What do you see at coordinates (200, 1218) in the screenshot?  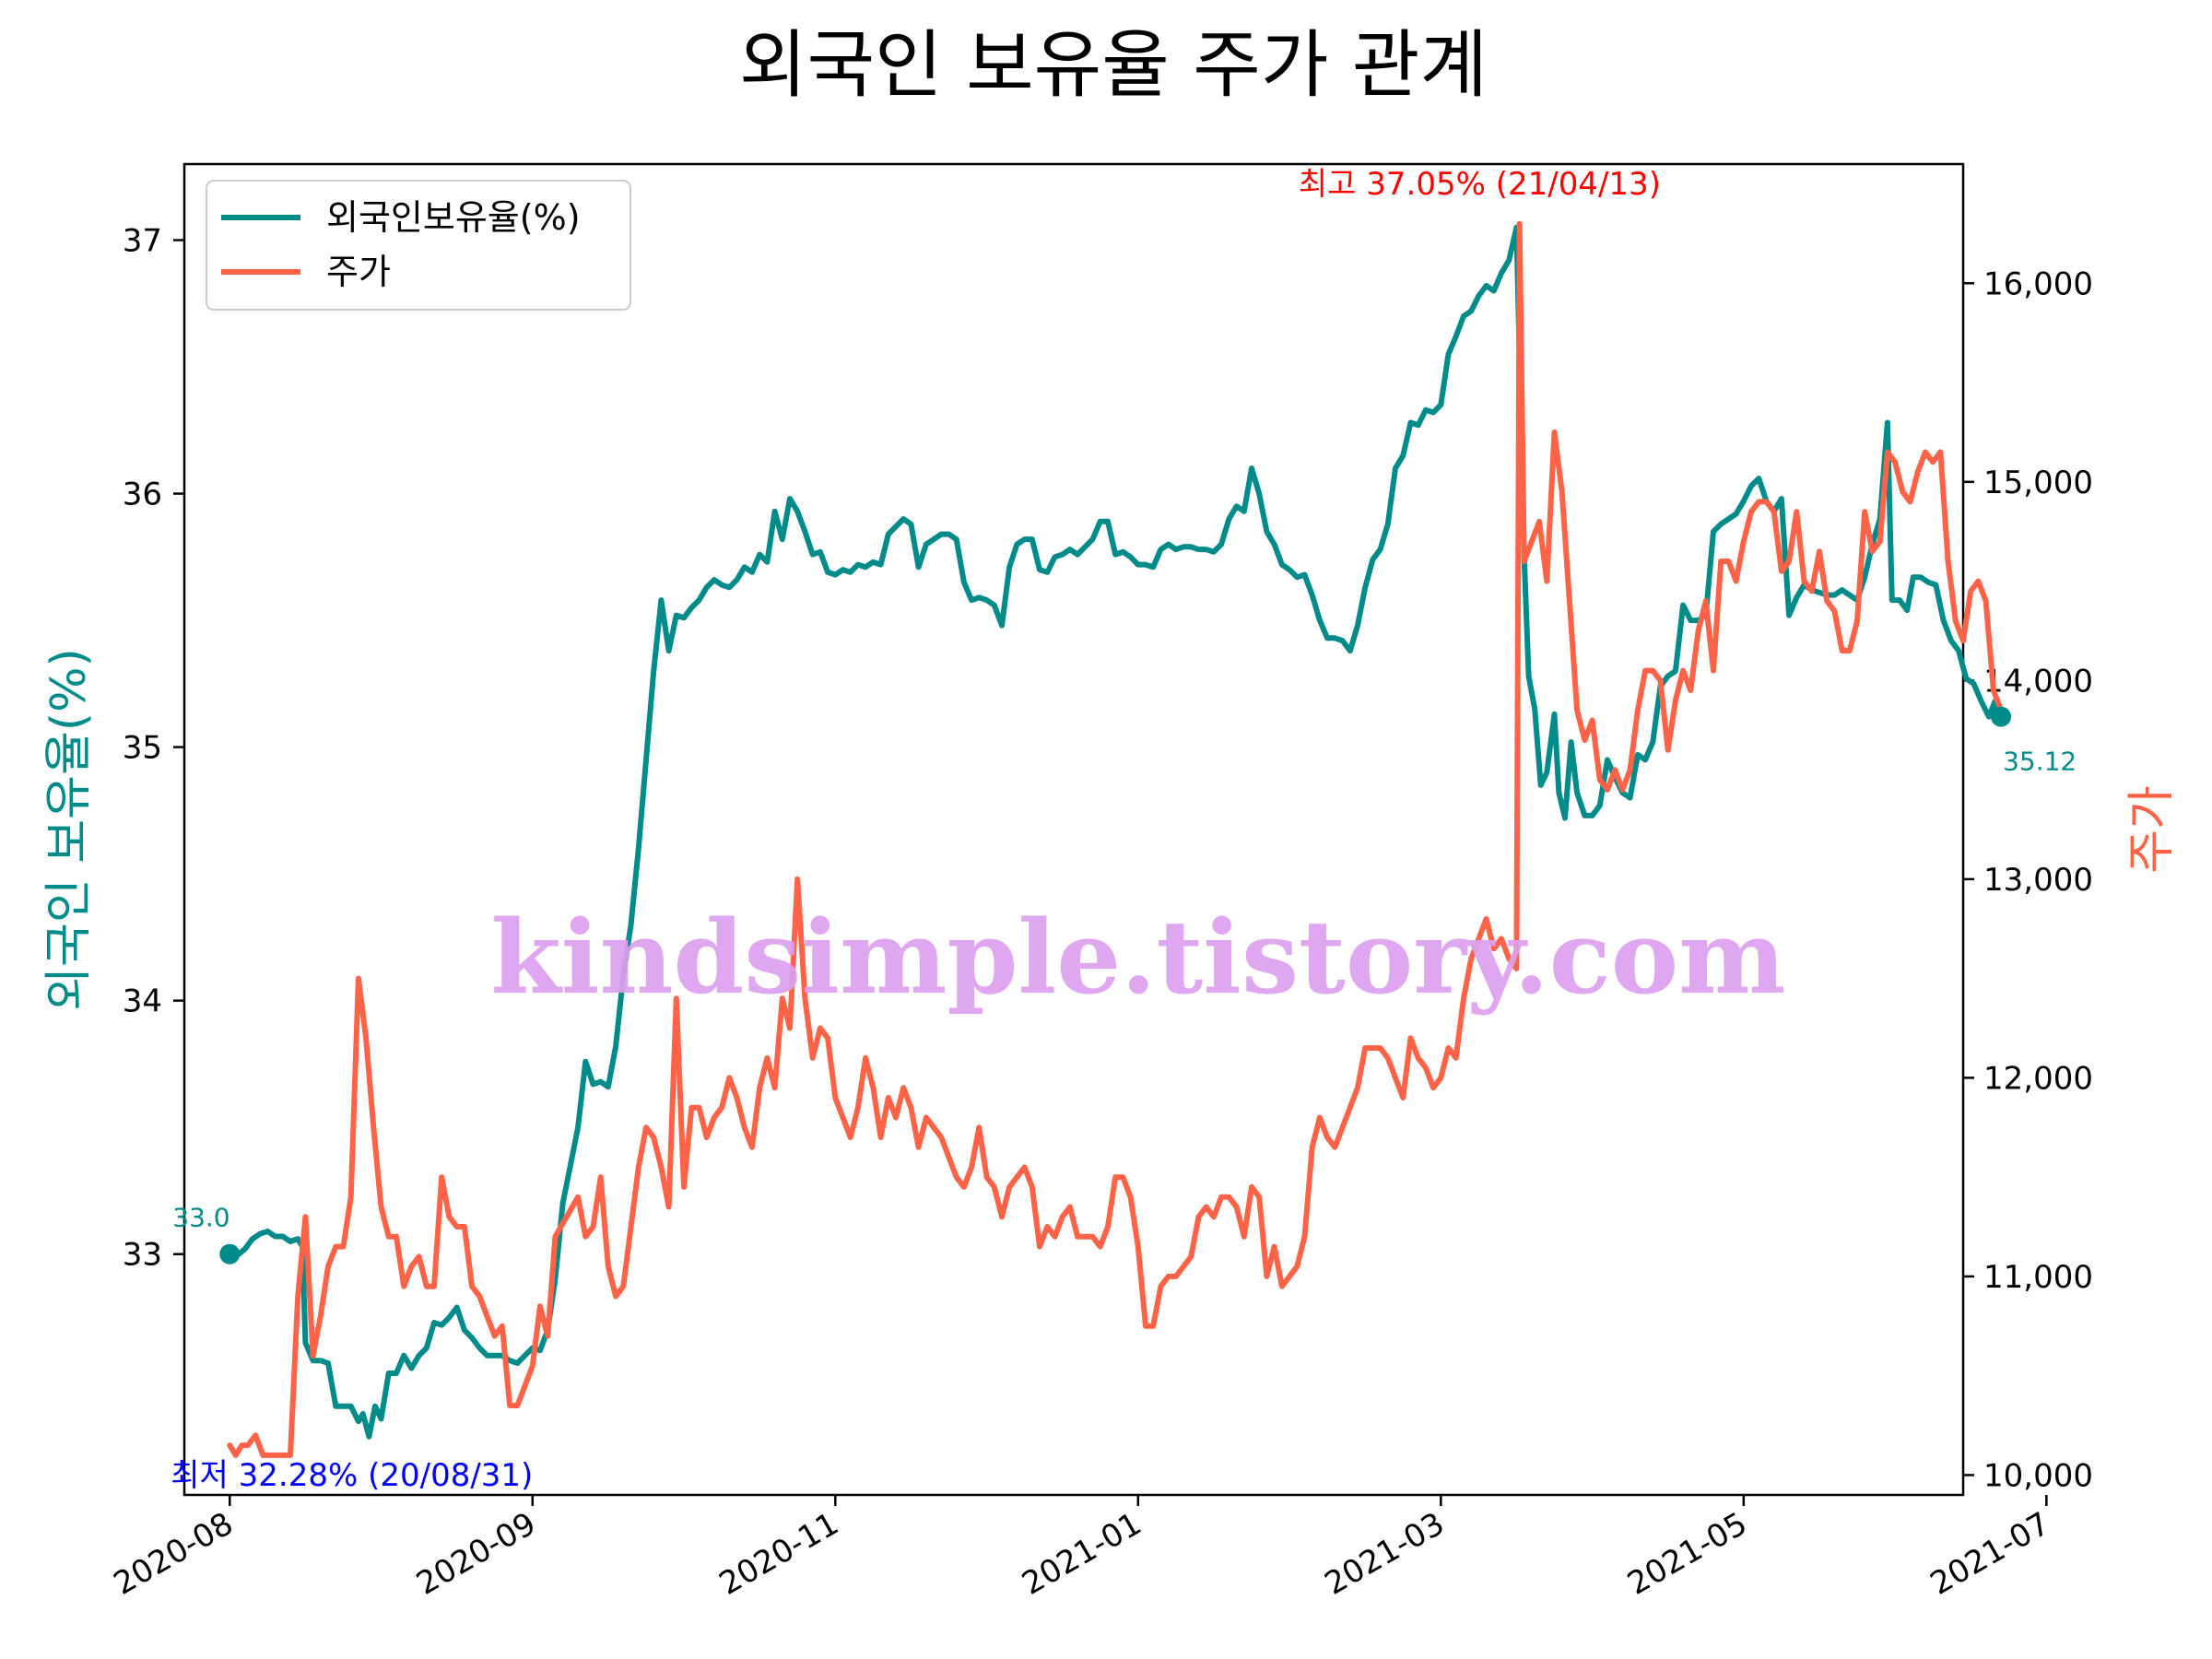 I see `start-value-label: 33.0` at bounding box center [200, 1218].